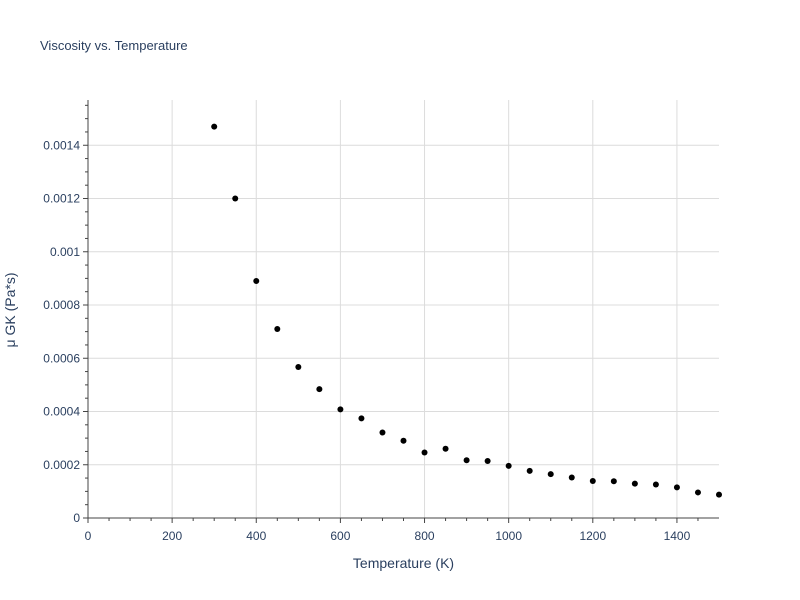 This screenshot has height=600, width=800. Describe the element at coordinates (10, 310) in the screenshot. I see `y-axis-title: μ GK (Pa*s)` at that location.